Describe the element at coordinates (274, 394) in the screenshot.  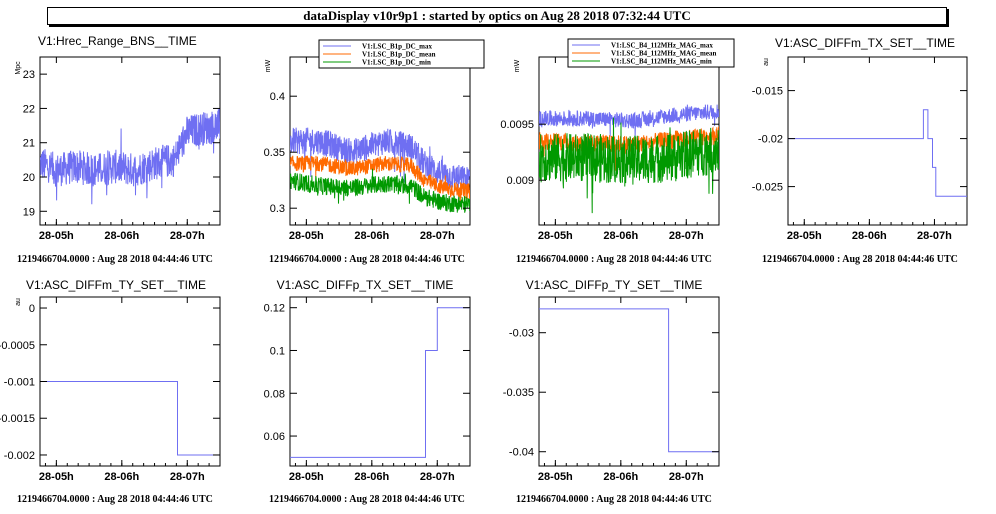
I see `y-tick-label: 0.08` at that location.